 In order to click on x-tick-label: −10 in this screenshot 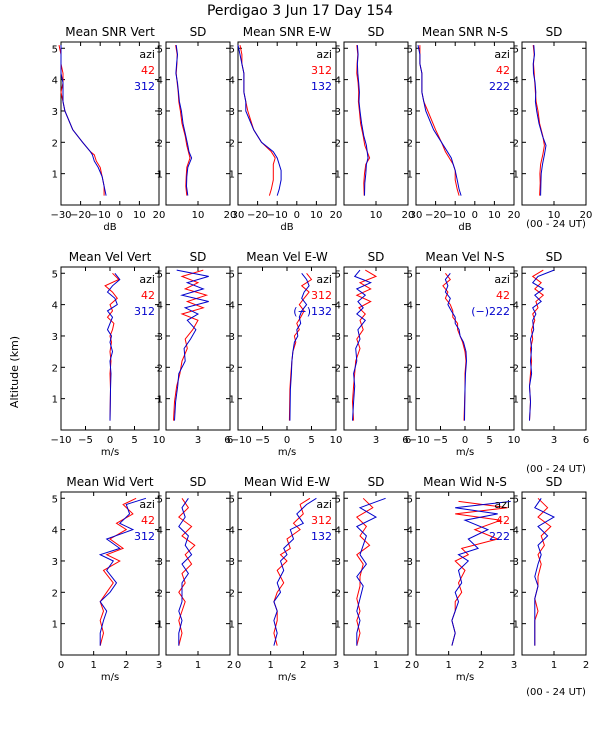, I will do `click(60, 440)`.